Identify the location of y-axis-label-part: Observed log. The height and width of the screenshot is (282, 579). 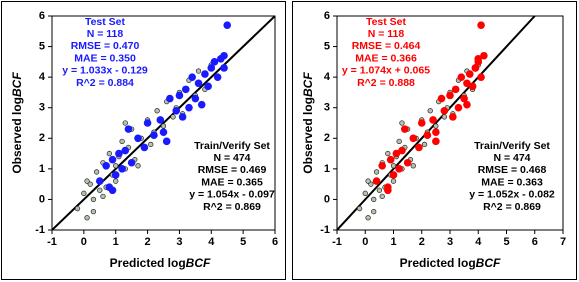
(308, 135).